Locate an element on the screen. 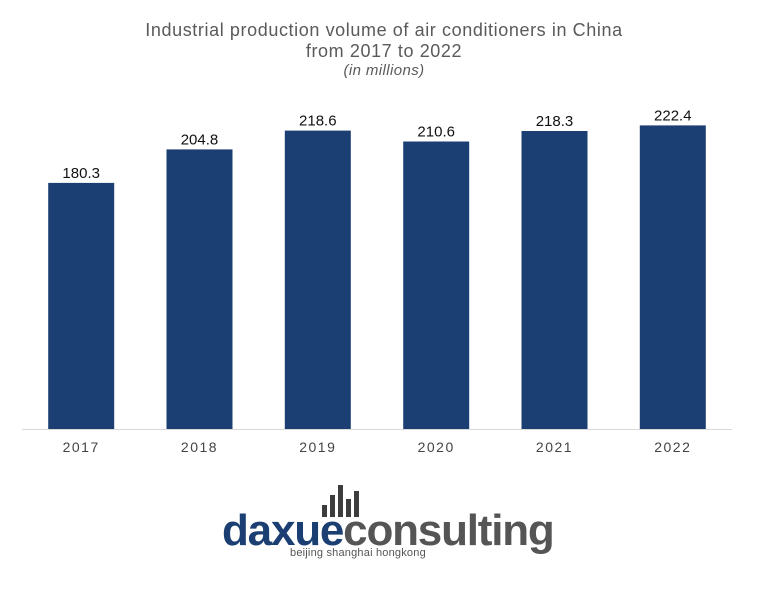 The width and height of the screenshot is (768, 599). x-tick-label-2017: 2017 is located at coordinates (81, 447).